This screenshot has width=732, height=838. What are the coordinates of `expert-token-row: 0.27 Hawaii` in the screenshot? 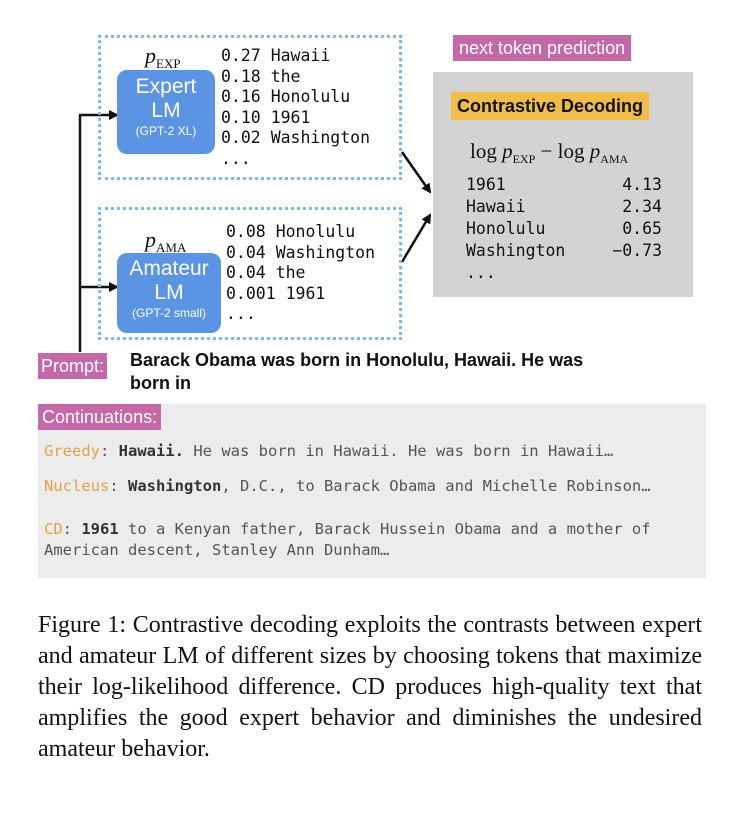 It's located at (276, 55).